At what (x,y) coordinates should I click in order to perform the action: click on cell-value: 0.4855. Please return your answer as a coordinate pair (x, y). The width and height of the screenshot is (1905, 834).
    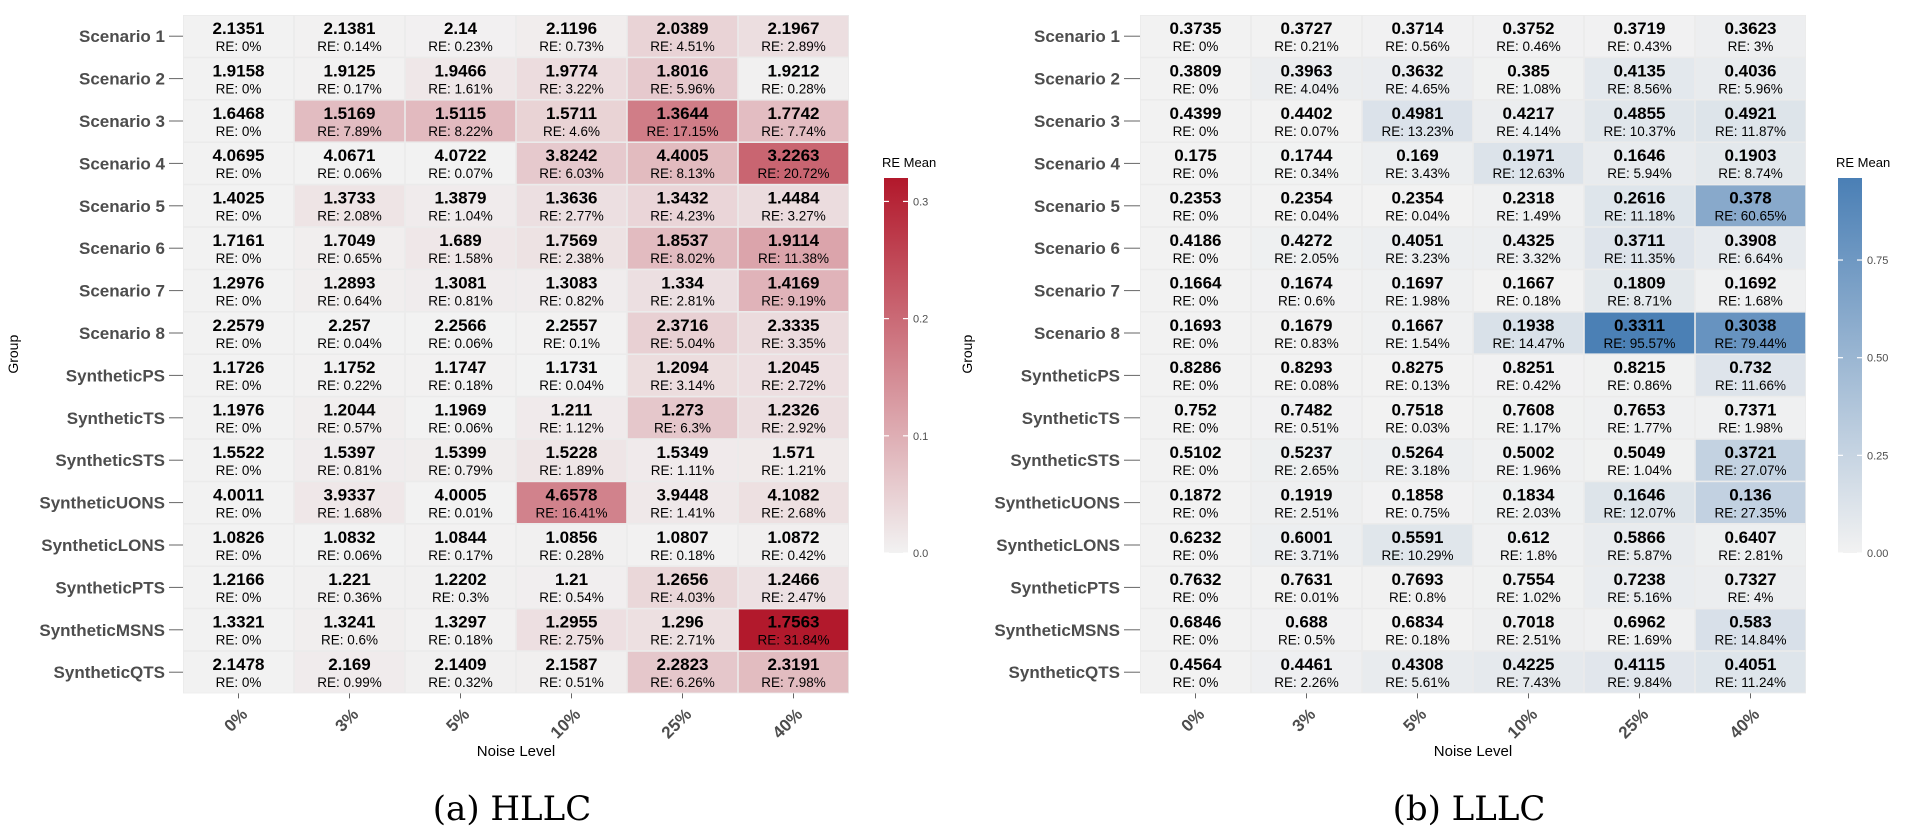
    Looking at the image, I should click on (1640, 113).